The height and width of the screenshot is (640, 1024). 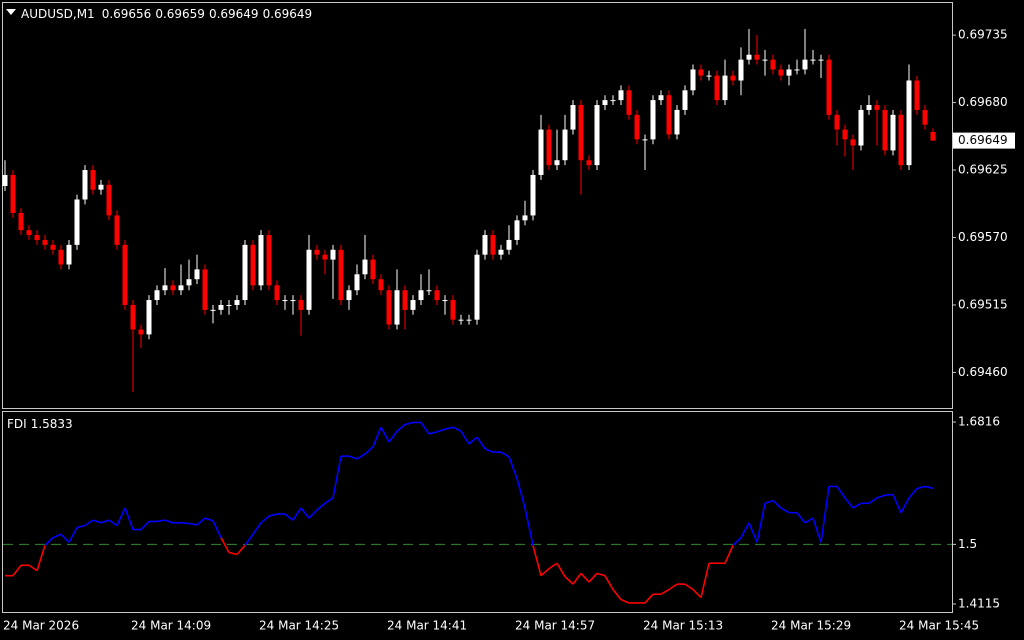 What do you see at coordinates (11, 12) in the screenshot?
I see `menu-triangle` at bounding box center [11, 12].